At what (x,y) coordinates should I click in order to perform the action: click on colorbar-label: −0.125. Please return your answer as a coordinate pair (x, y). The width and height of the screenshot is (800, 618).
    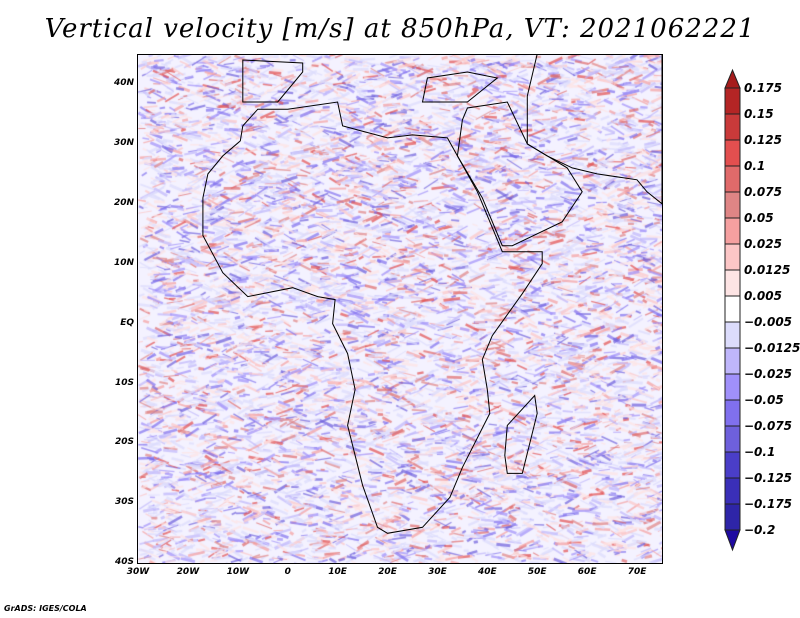
    Looking at the image, I should click on (768, 478).